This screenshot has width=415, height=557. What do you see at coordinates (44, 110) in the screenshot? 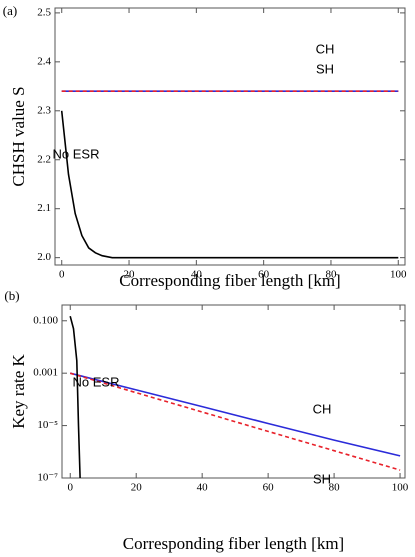
I see `y-tick-label: 2.3` at bounding box center [44, 110].